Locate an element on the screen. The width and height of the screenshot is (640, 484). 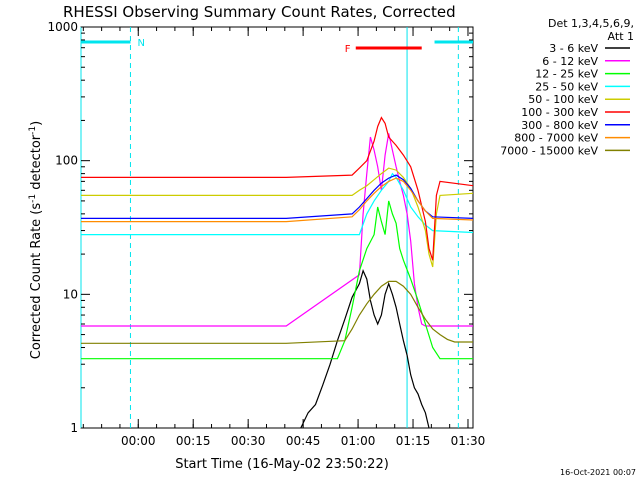
legend-label-5: 100 - 300 keV is located at coordinates (559, 112).